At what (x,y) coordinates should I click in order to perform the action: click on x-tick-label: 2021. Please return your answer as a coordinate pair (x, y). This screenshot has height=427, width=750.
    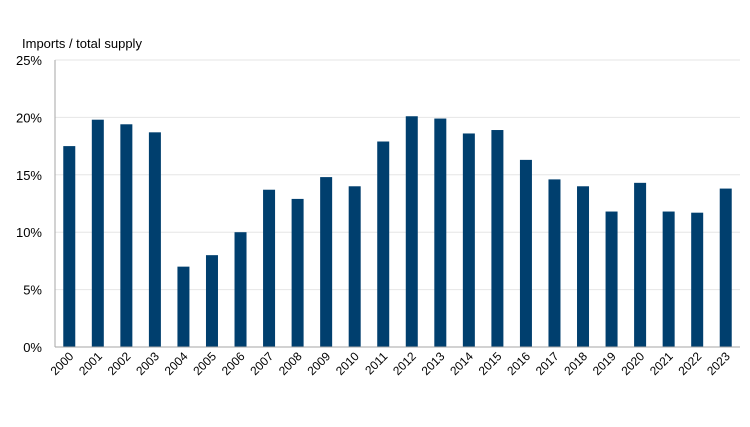
    Looking at the image, I should click on (661, 363).